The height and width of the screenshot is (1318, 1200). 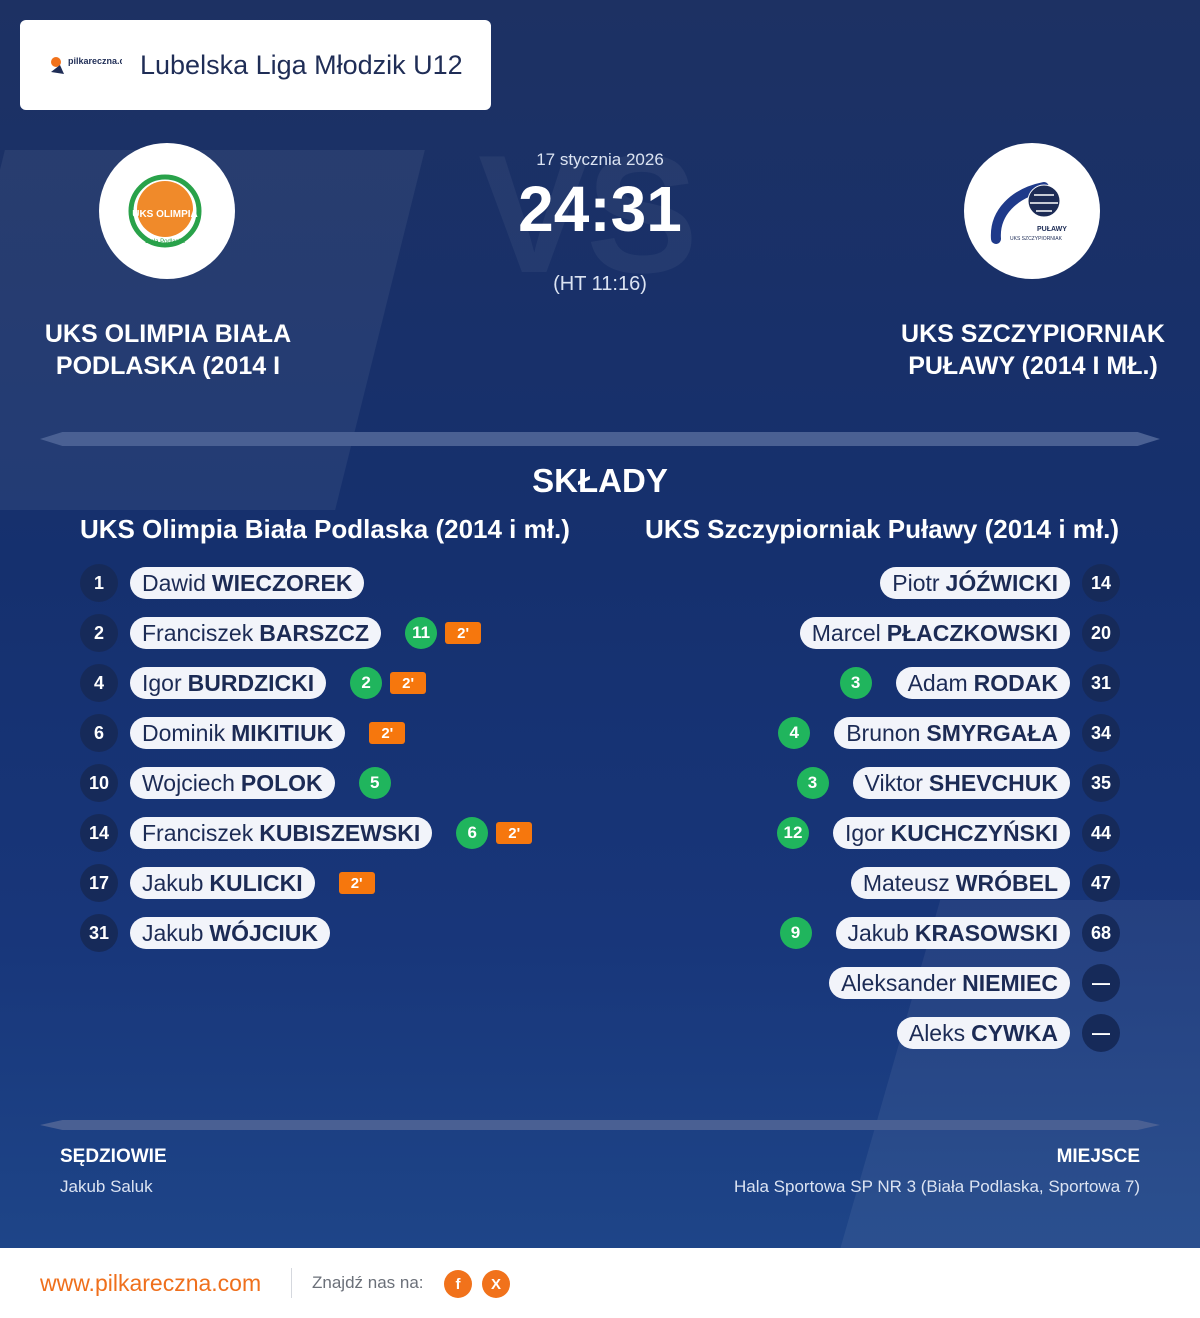 I want to click on player-row: Aleksander NIEMIEC —, so click(x=860, y=983).